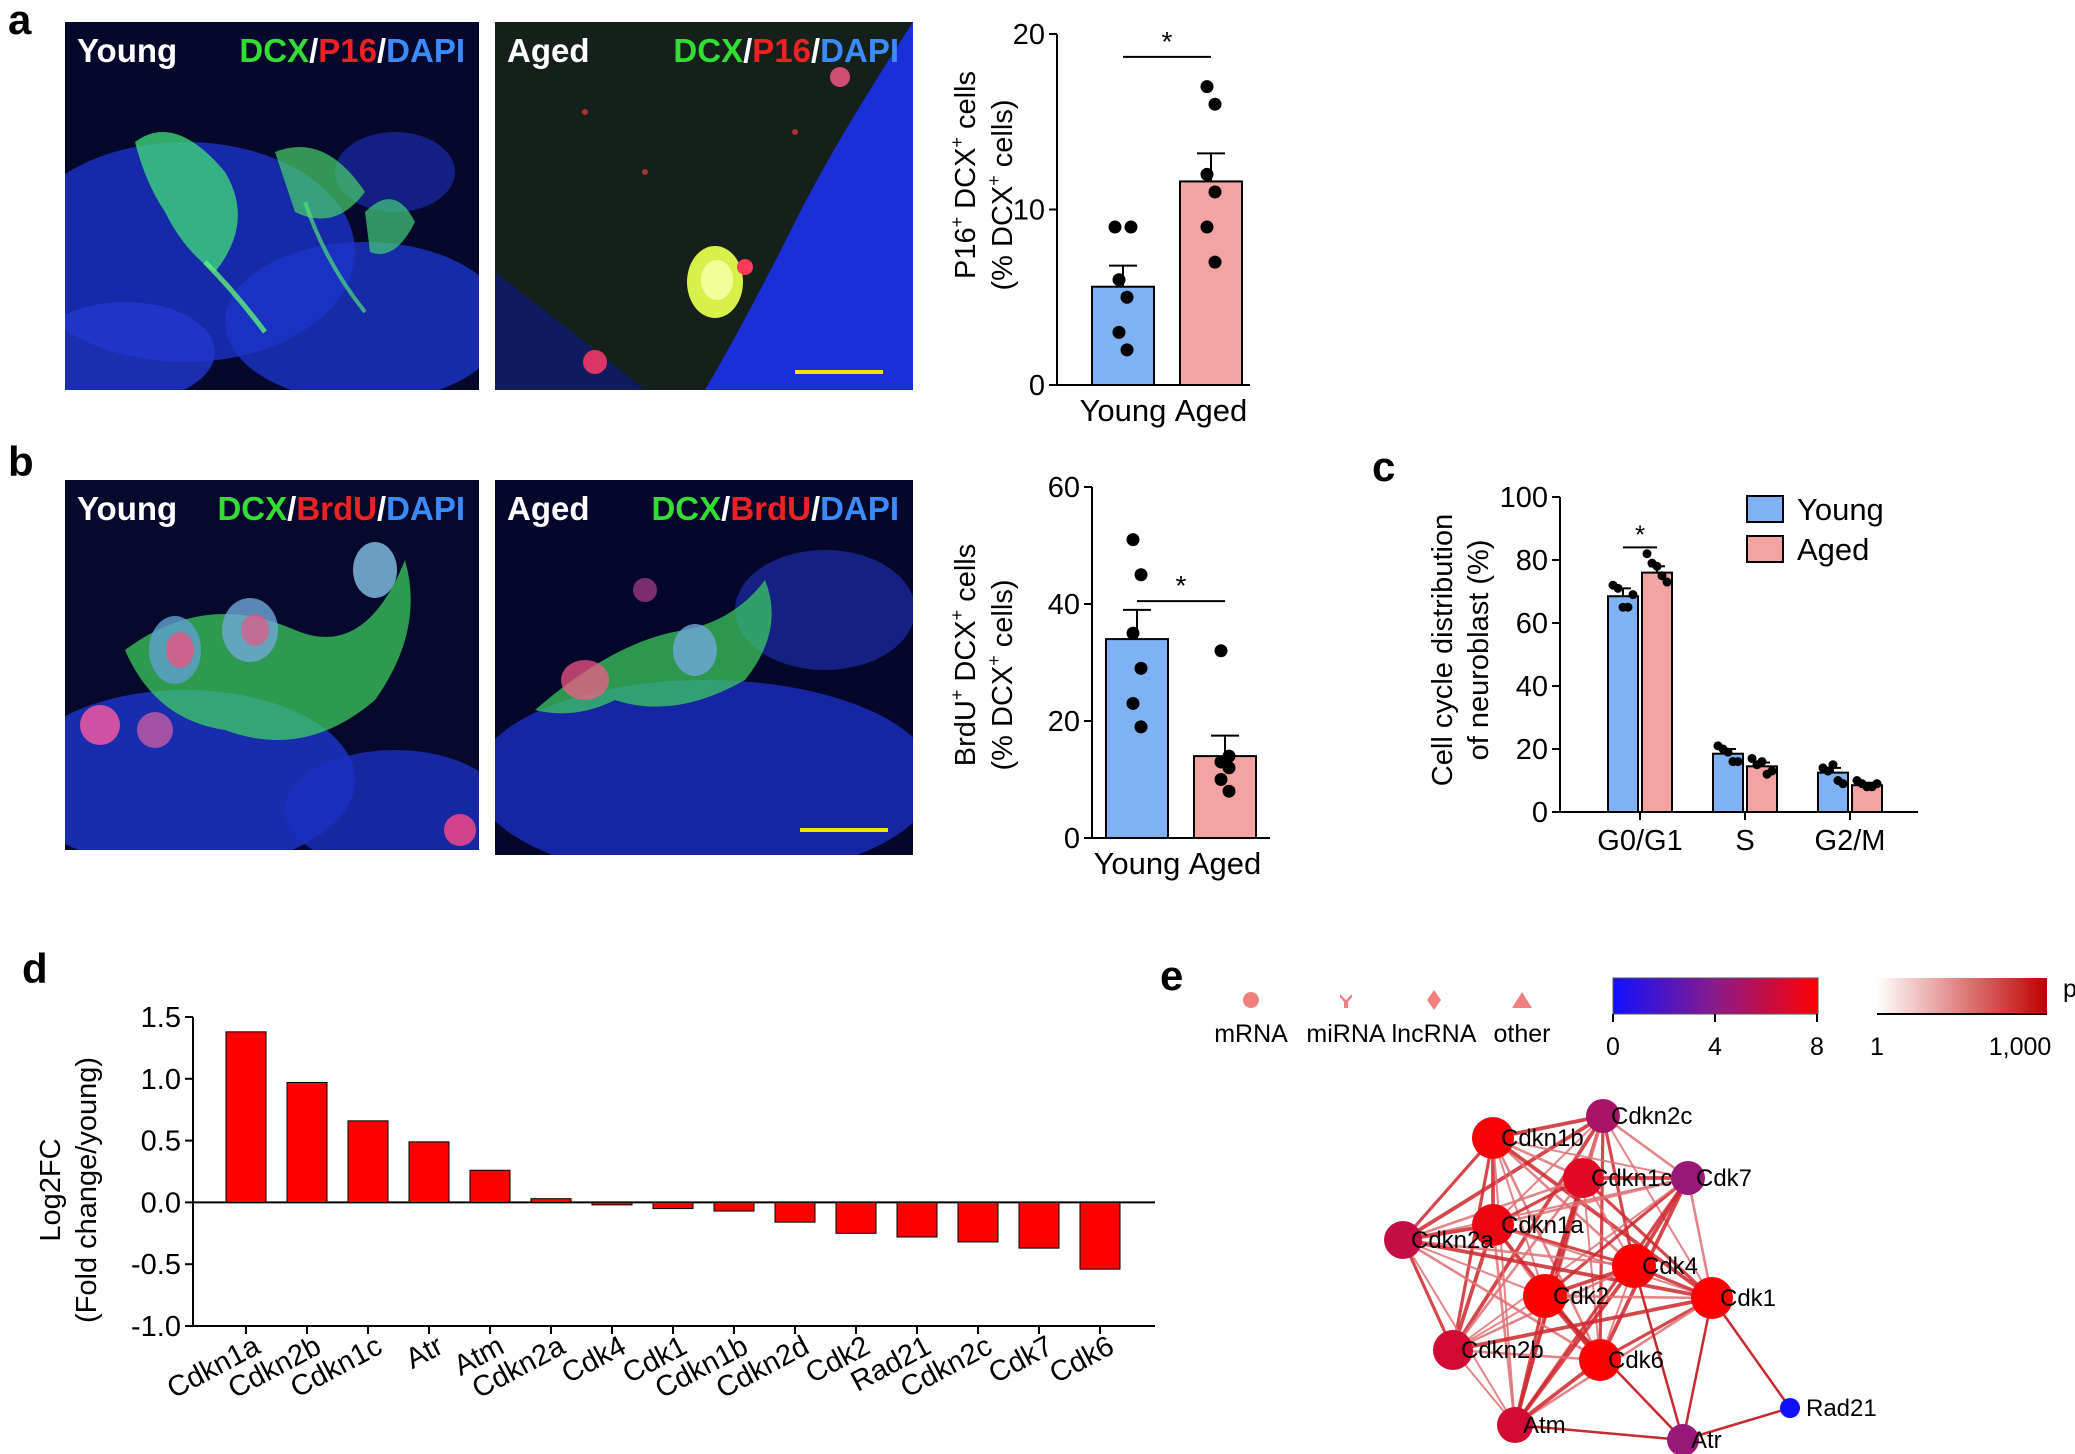  Describe the element at coordinates (1715, 996) in the screenshot. I see `value-color-scale` at that location.